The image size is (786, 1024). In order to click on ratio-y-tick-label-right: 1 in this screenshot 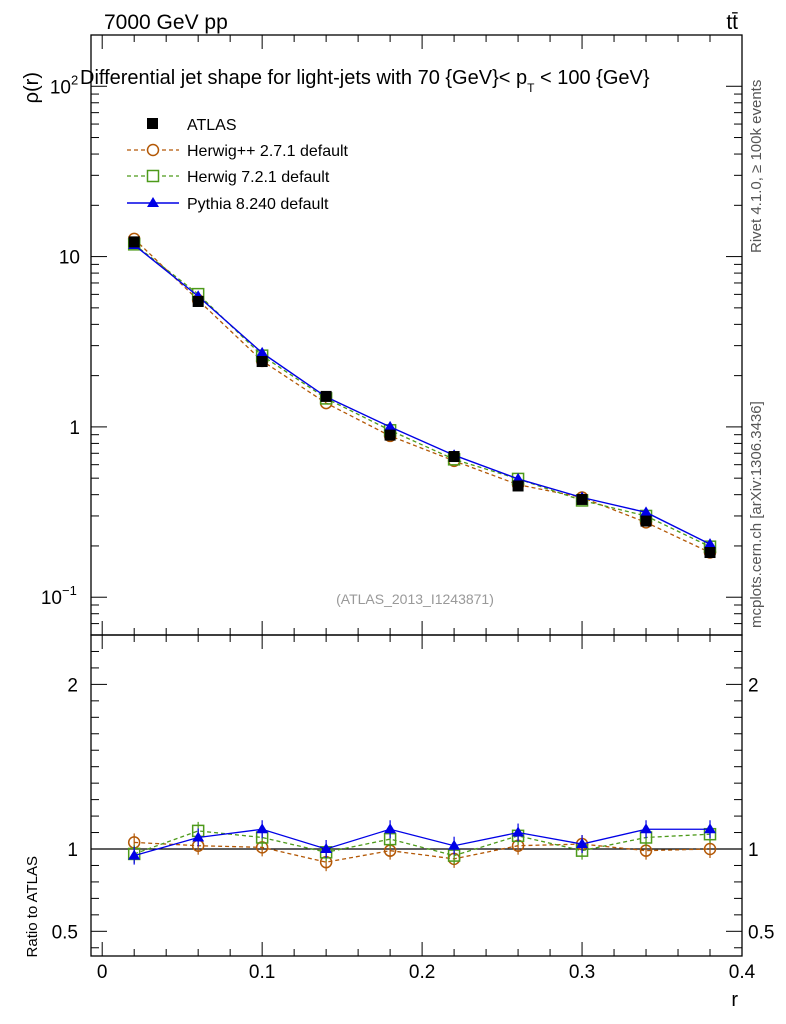, I will do `click(753, 850)`.